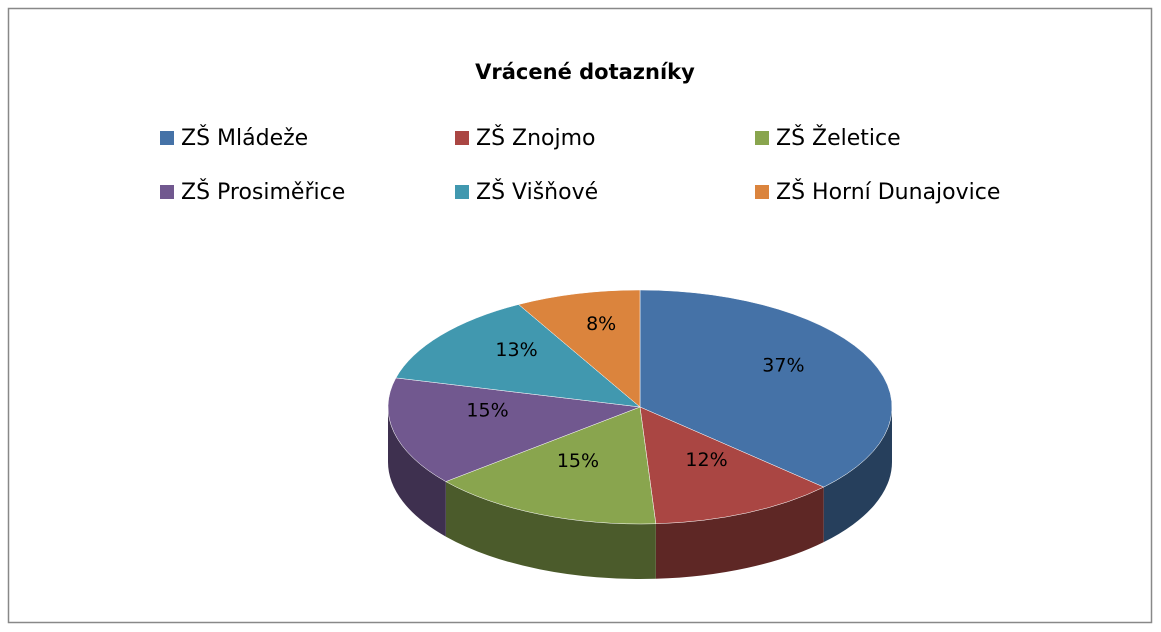 This screenshot has height=632, width=1161. Describe the element at coordinates (516, 350) in the screenshot. I see `data-label: 13%` at that location.